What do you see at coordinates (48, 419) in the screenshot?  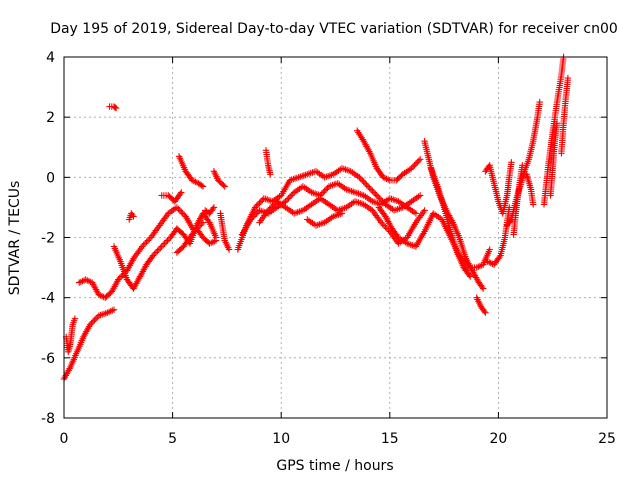 I see `y-tick-label: -8` at bounding box center [48, 419].